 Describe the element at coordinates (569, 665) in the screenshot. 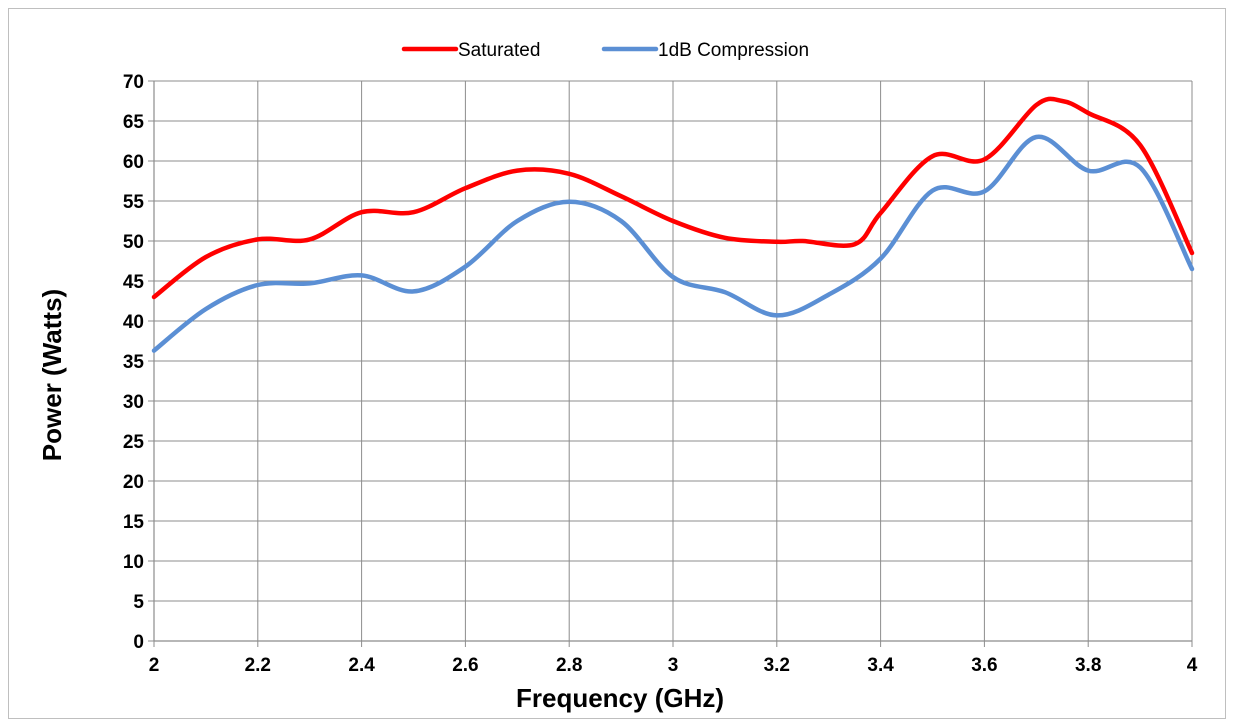

I see `x-tick-label: 2.8` at that location.